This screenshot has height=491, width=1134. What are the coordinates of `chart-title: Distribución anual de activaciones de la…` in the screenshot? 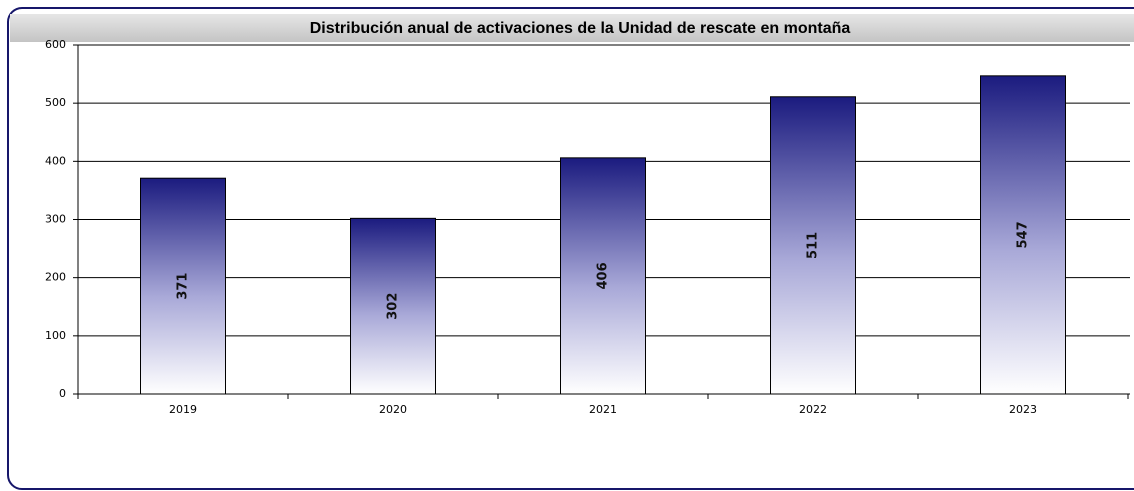 It's located at (580, 28).